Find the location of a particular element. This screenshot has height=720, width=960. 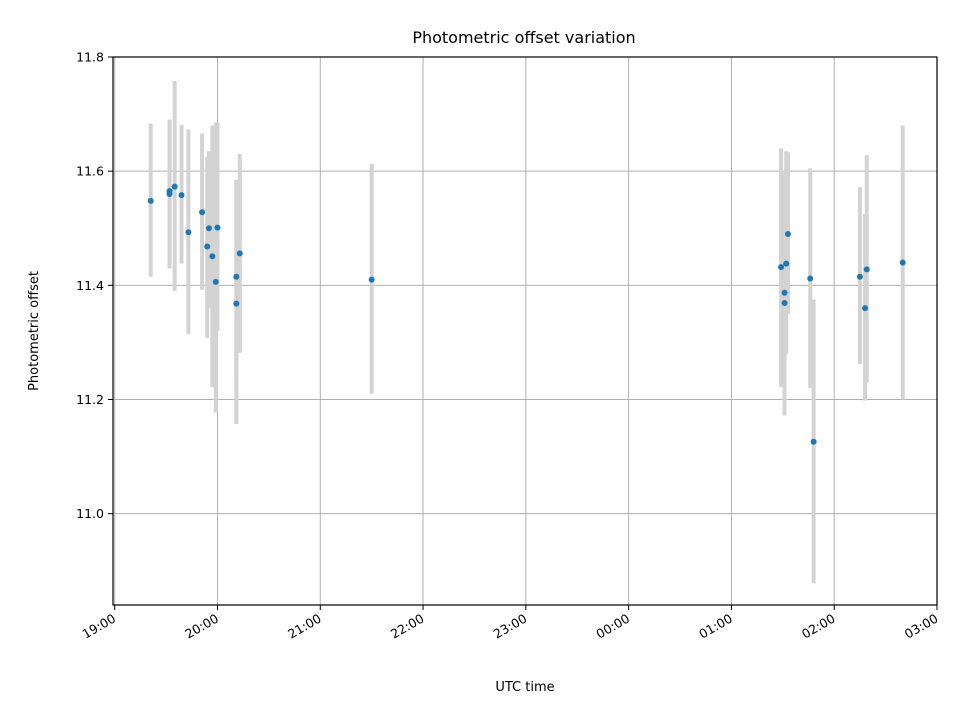

y-tick-label: 11.0 is located at coordinates (90, 513).